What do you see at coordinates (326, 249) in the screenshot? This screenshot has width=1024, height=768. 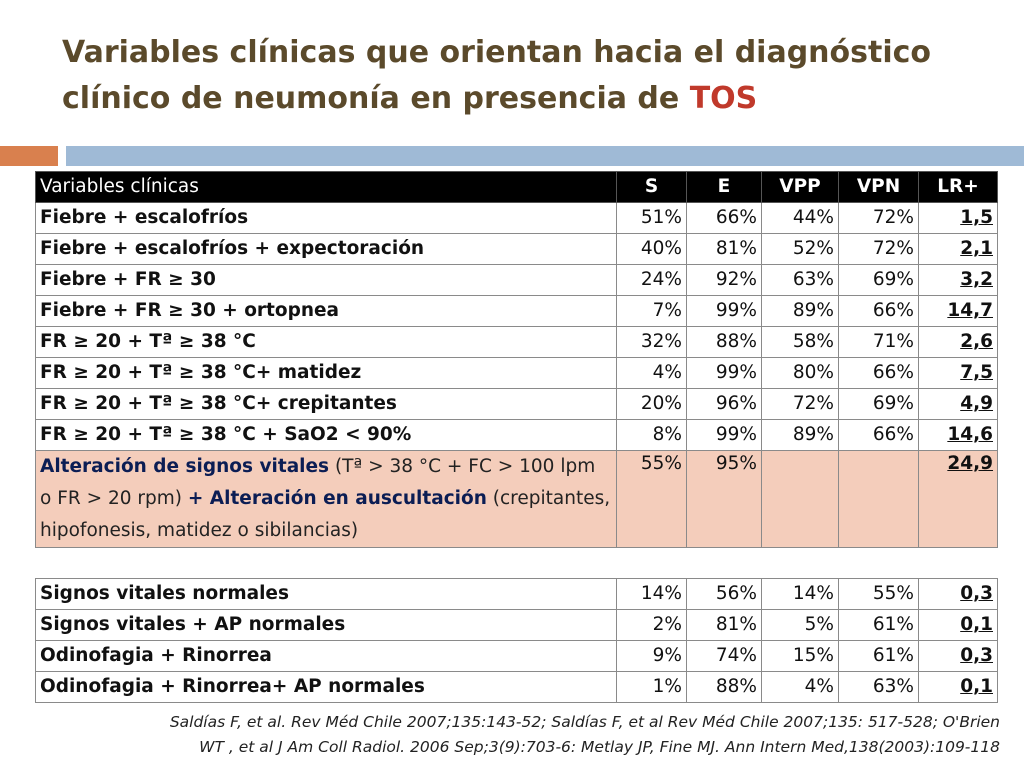 I see `row-label: Fiebre + escalofríos + expectoración` at bounding box center [326, 249].